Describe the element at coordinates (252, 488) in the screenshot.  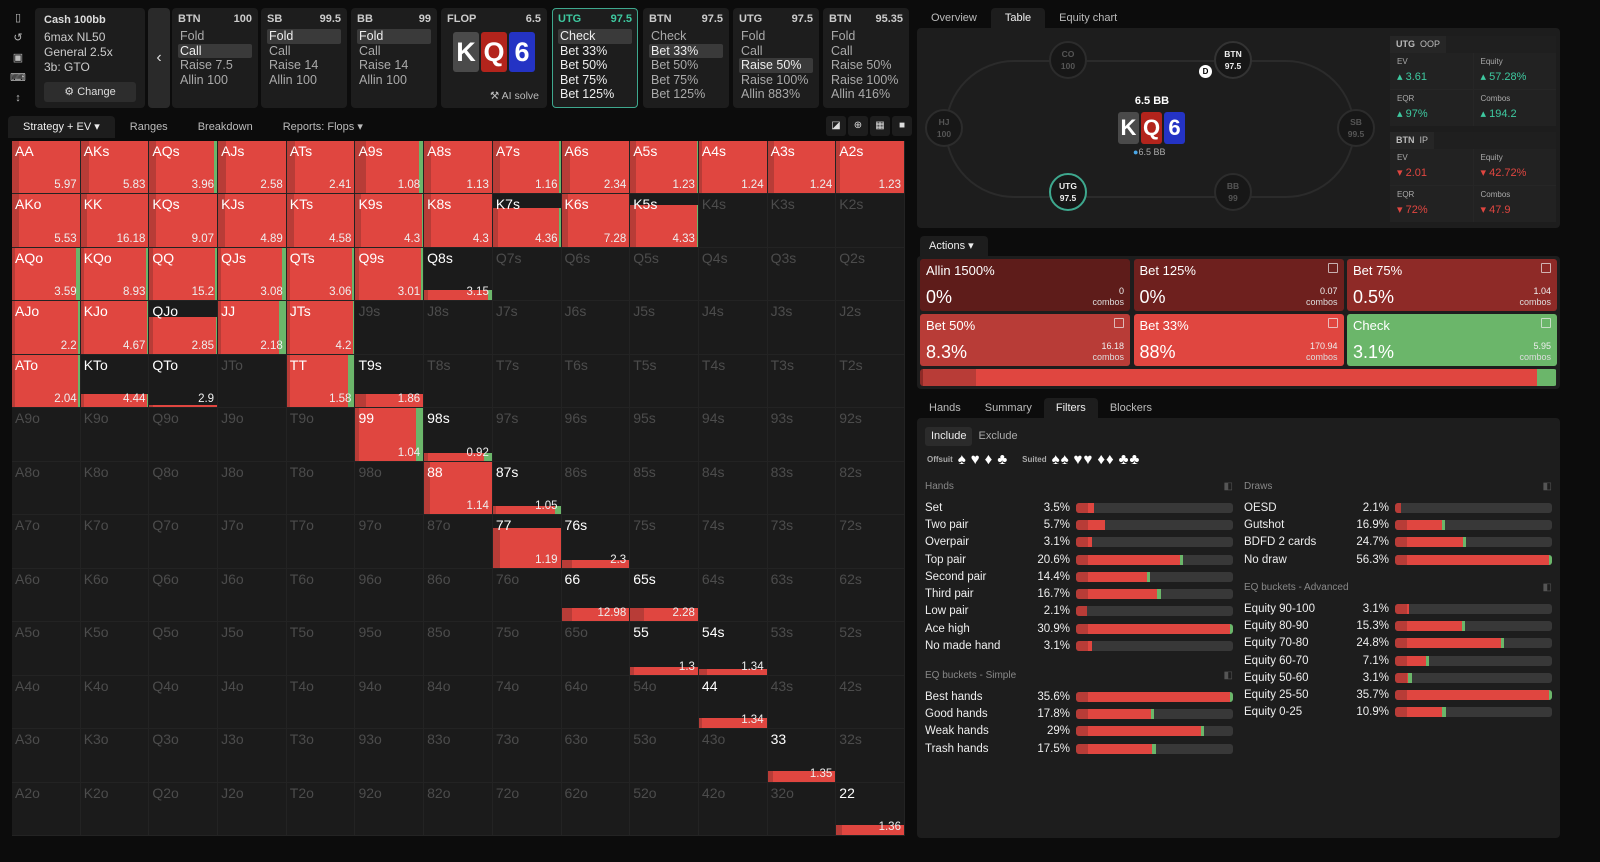
I see `hand-cell: J8o` at that location.